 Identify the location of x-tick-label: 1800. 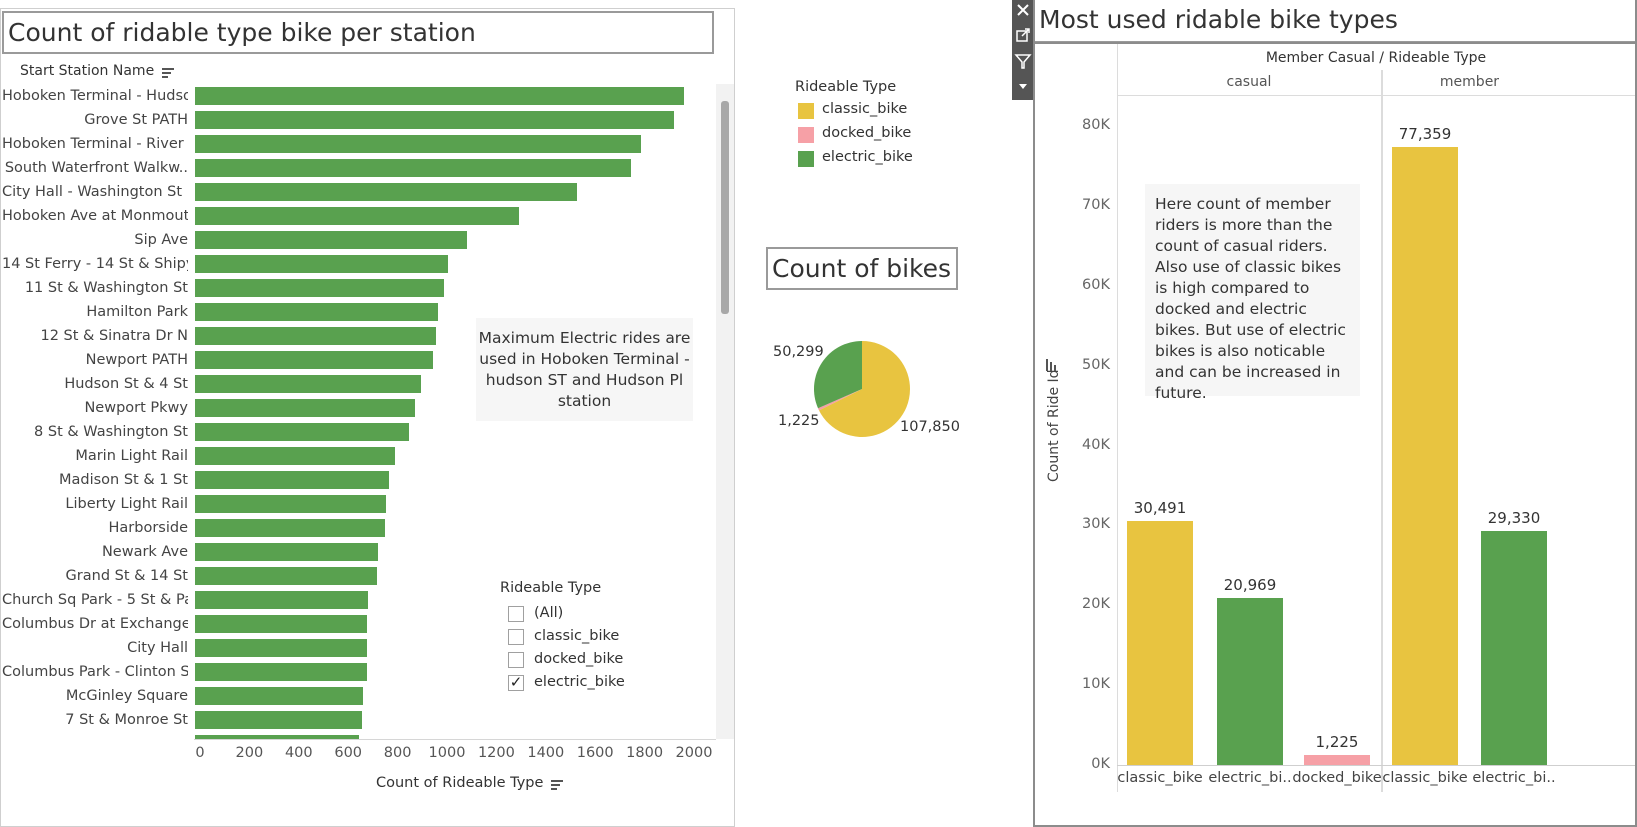
(645, 753).